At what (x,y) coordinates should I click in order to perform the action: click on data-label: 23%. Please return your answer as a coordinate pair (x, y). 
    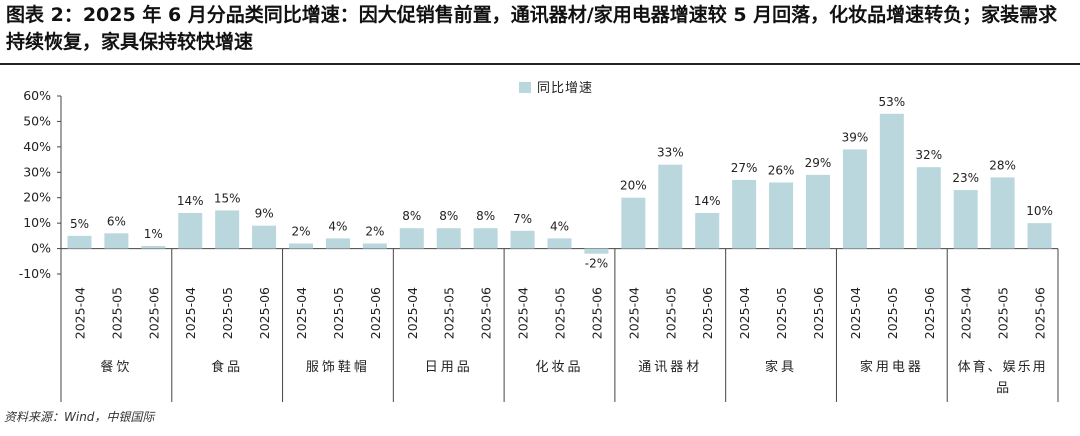
    Looking at the image, I should click on (965, 178).